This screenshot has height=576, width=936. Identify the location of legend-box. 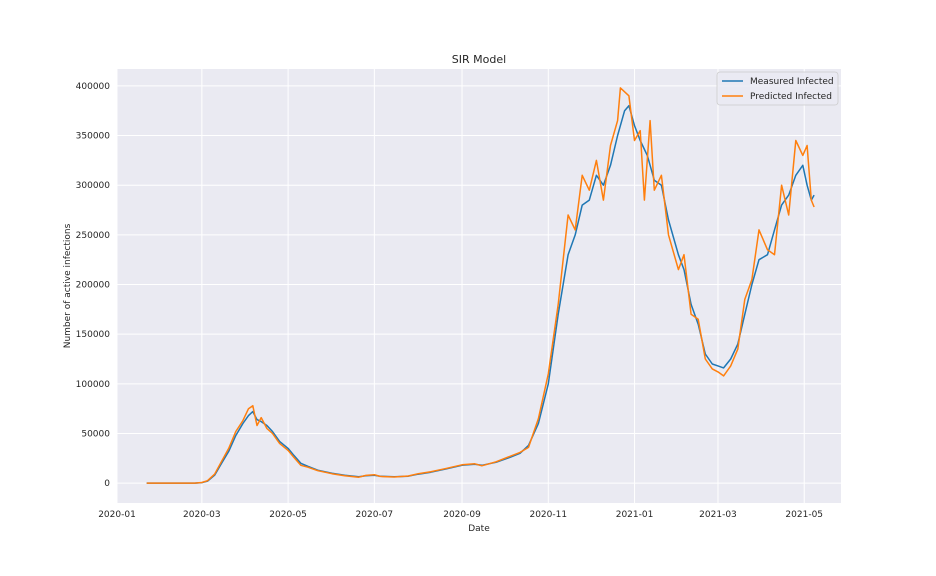
(777, 88).